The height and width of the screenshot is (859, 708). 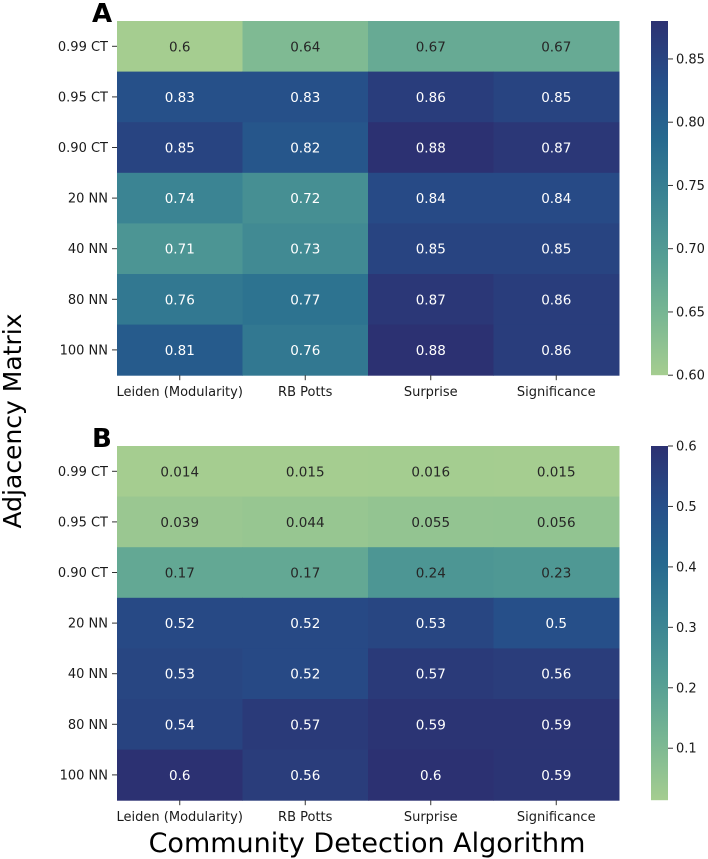 I want to click on cell-value-label: 0.64, so click(x=305, y=47).